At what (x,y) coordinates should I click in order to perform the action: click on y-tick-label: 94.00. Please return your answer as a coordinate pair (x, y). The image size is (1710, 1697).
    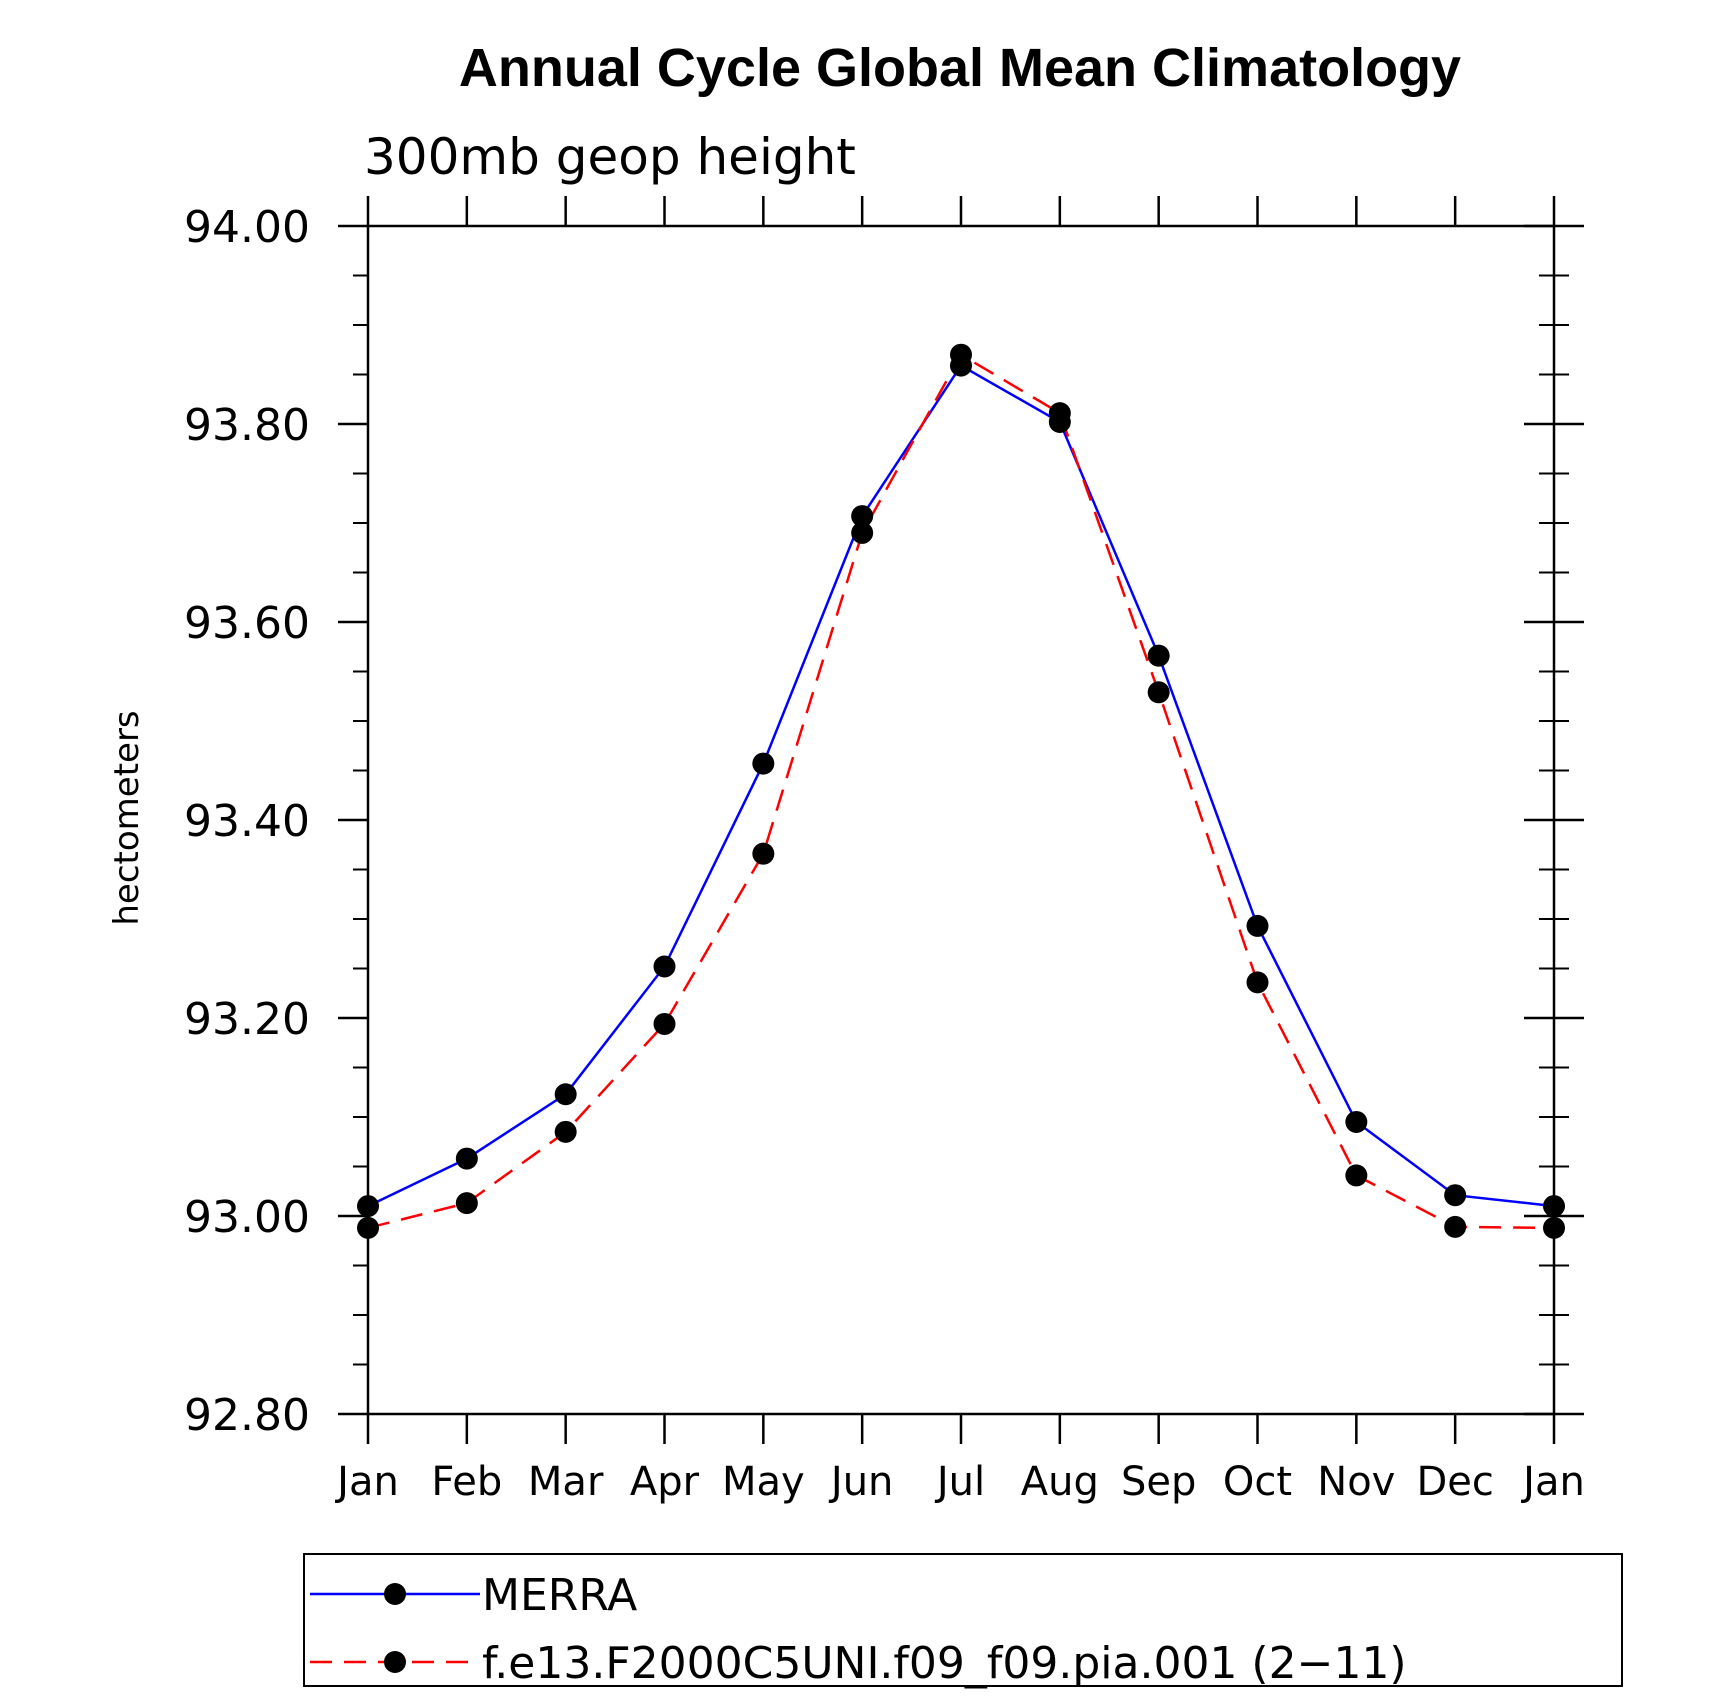
    Looking at the image, I should click on (247, 227).